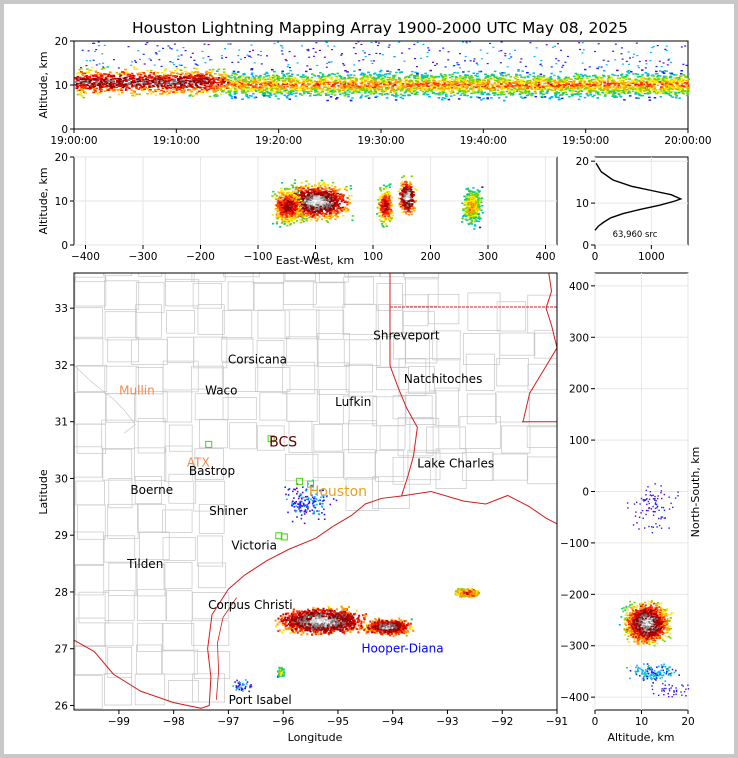  What do you see at coordinates (382, 71) in the screenshot?
I see `altitude-time-density` at bounding box center [382, 71].